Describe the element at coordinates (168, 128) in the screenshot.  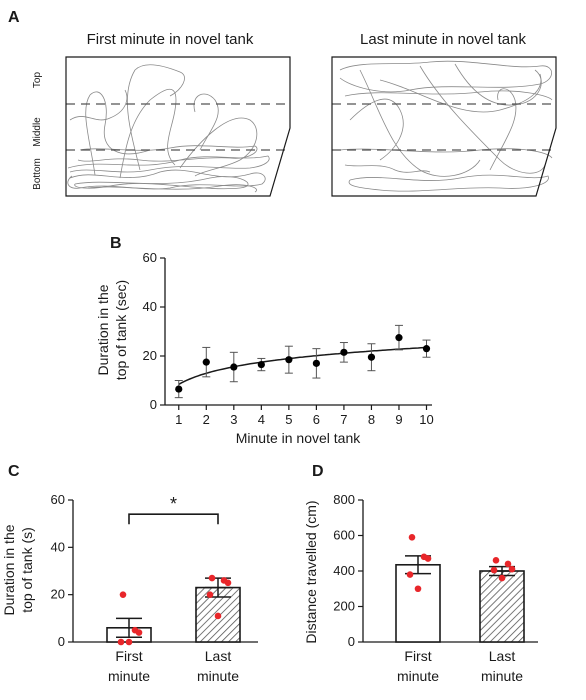
I see `swim-trace-left` at that location.